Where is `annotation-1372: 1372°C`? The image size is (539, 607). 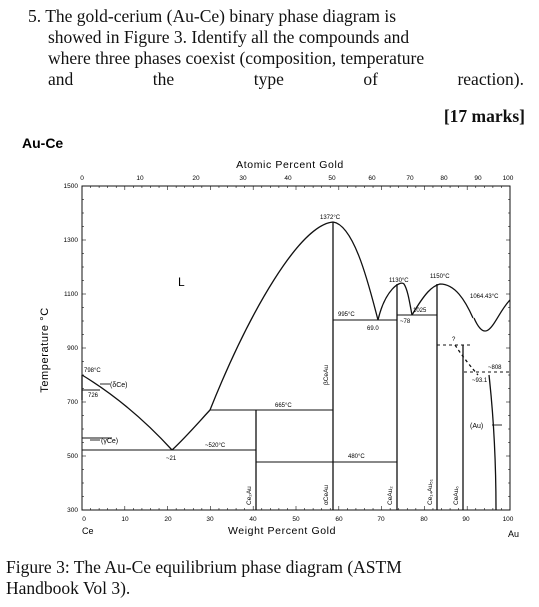
annotation-1372: 1372°C is located at coordinates (330, 218).